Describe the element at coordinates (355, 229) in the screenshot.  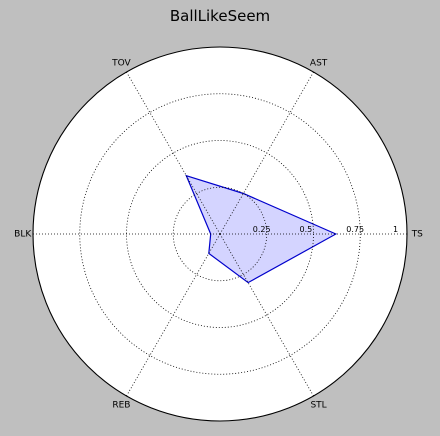
I see `radial-tick-label: 0.75` at that location.